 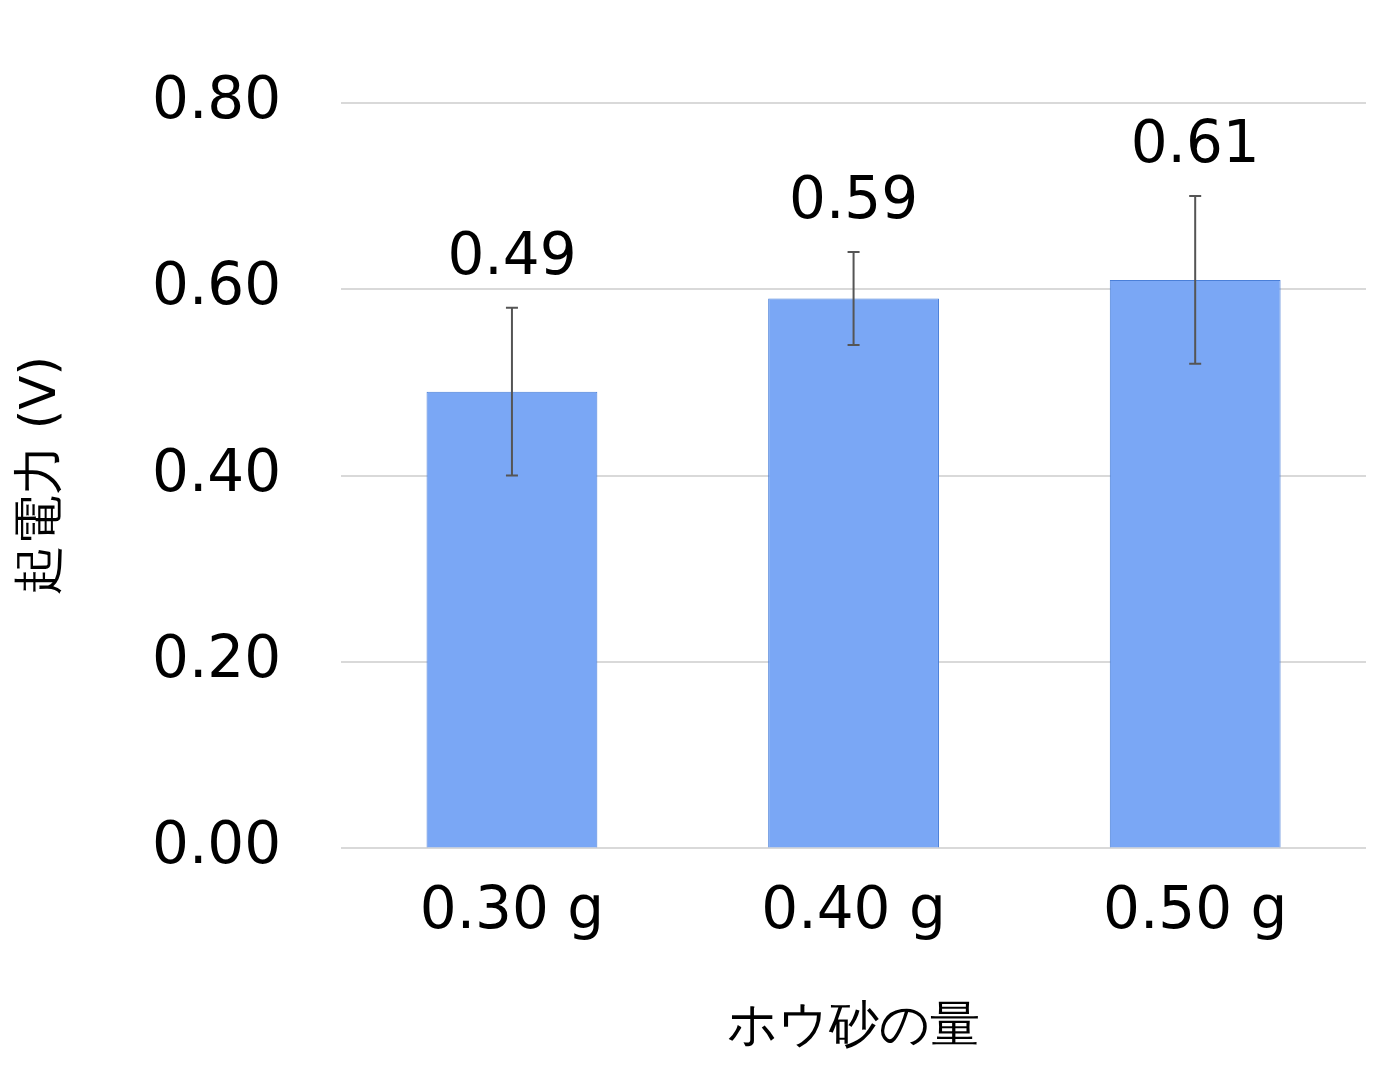 I want to click on y-tick-label: 0.20, so click(x=217, y=657).